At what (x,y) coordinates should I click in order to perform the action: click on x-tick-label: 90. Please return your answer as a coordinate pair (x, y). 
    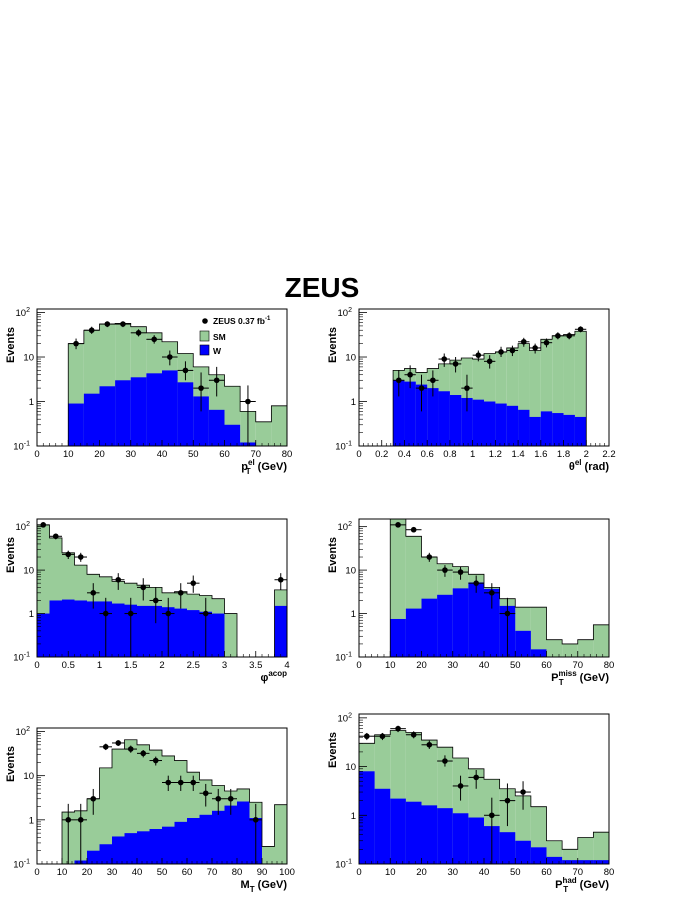
    Looking at the image, I should click on (262, 872).